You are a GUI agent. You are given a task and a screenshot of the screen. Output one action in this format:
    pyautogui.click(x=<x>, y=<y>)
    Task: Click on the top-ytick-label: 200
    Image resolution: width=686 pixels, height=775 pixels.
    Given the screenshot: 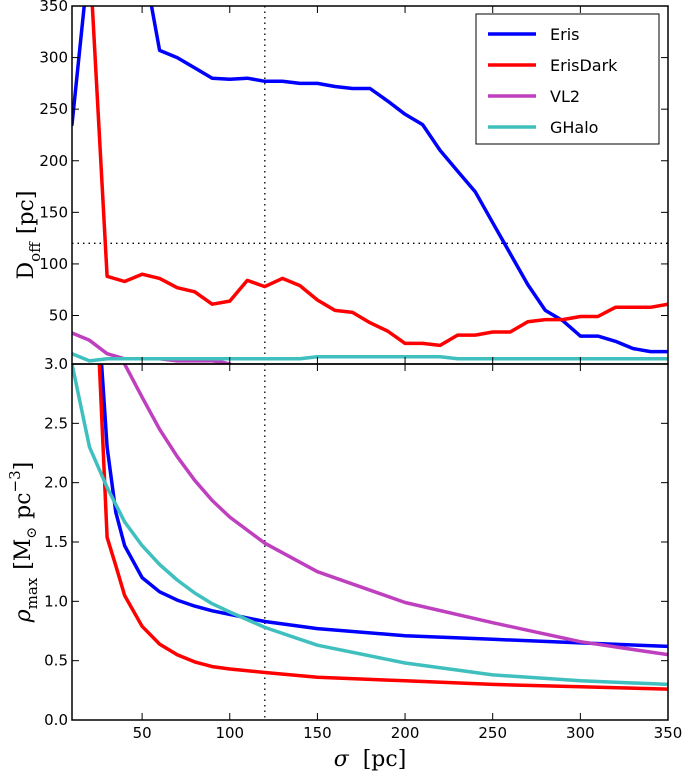 What is the action you would take?
    pyautogui.click(x=53, y=161)
    